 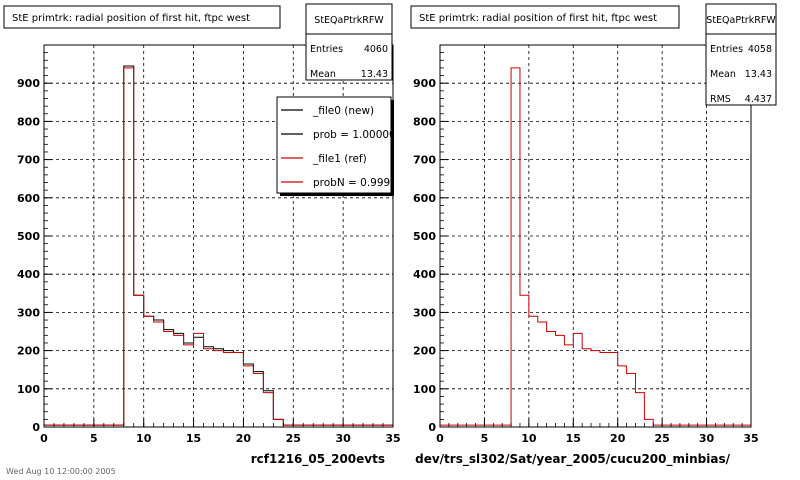 What do you see at coordinates (758, 99) in the screenshot?
I see `stats-value: 4.437` at bounding box center [758, 99].